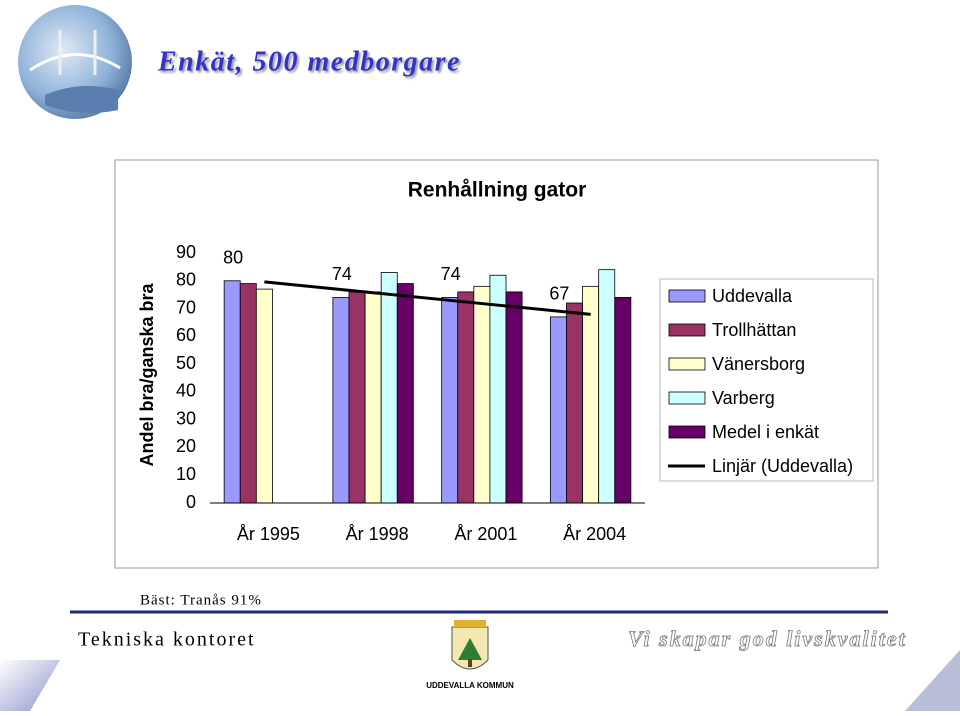  I want to click on x-tick-label: År 2001, so click(485, 534).